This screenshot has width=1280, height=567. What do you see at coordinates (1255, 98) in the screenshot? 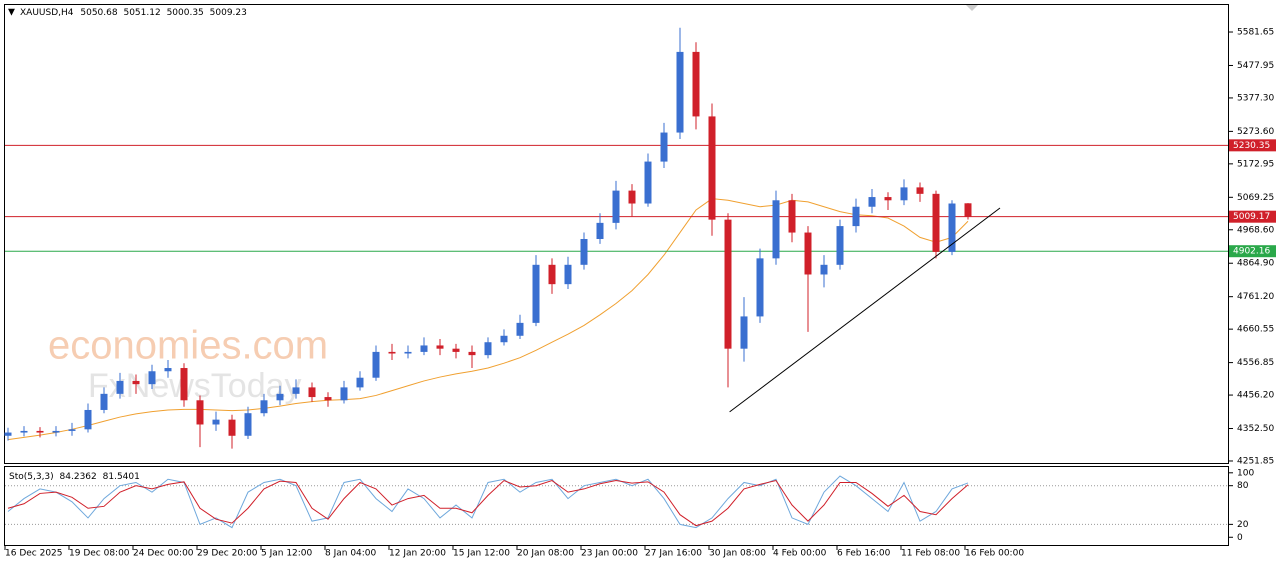
I see `y-tick-label: 5377.30` at bounding box center [1255, 98].